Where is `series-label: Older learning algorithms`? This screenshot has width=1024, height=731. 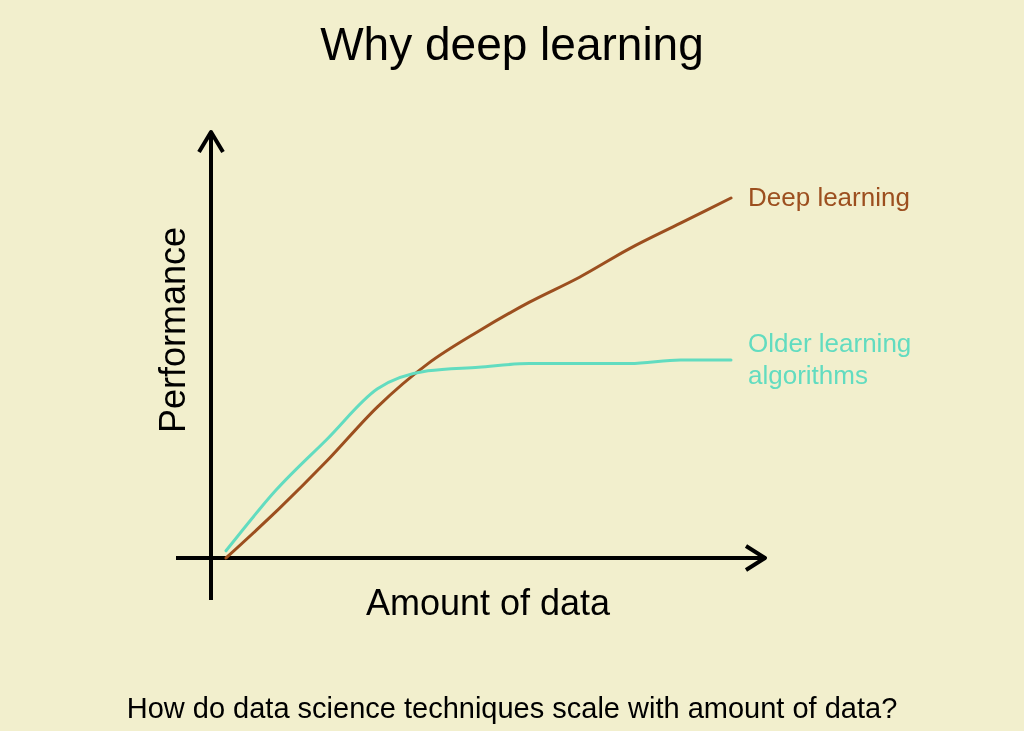
series-label: Older learning algorithms is located at coordinates (830, 359).